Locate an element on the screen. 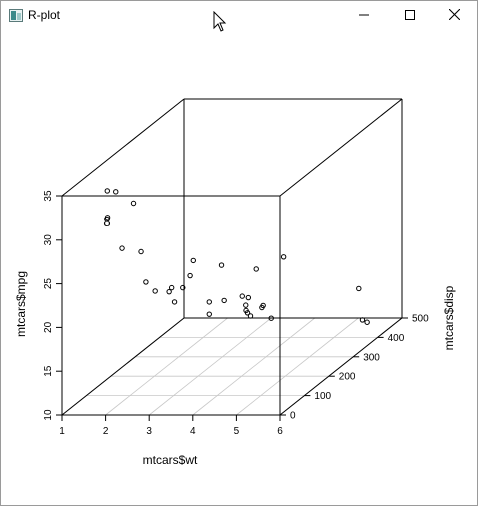 Image resolution: width=478 pixels, height=506 pixels. y-tick-label: 0 is located at coordinates (293, 416).